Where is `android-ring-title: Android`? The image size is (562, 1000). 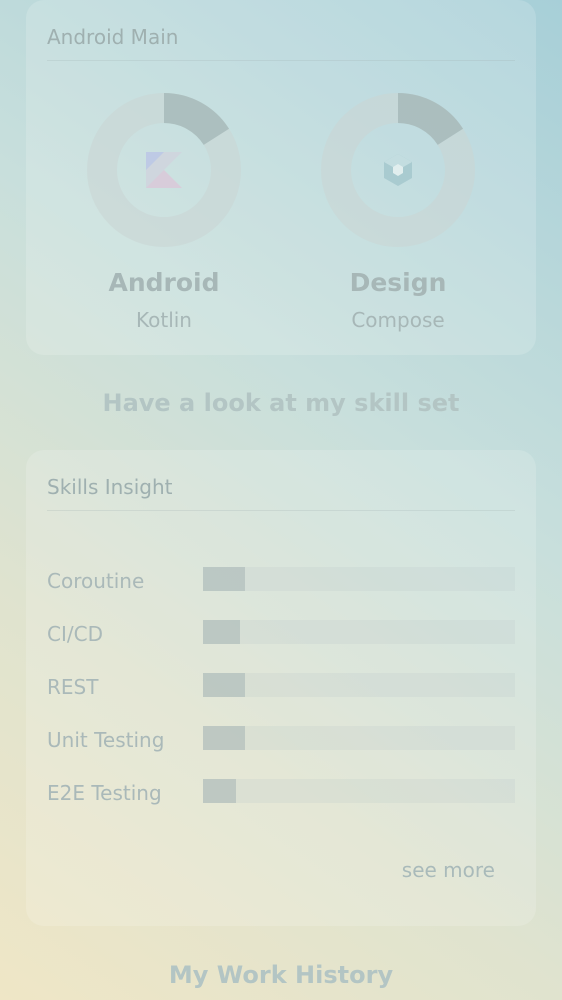
android-ring-title: Android is located at coordinates (164, 282).